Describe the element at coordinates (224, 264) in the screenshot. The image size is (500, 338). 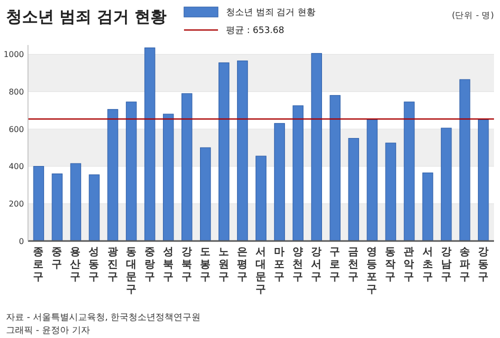
I see `x-tick-label: 노원구` at that location.